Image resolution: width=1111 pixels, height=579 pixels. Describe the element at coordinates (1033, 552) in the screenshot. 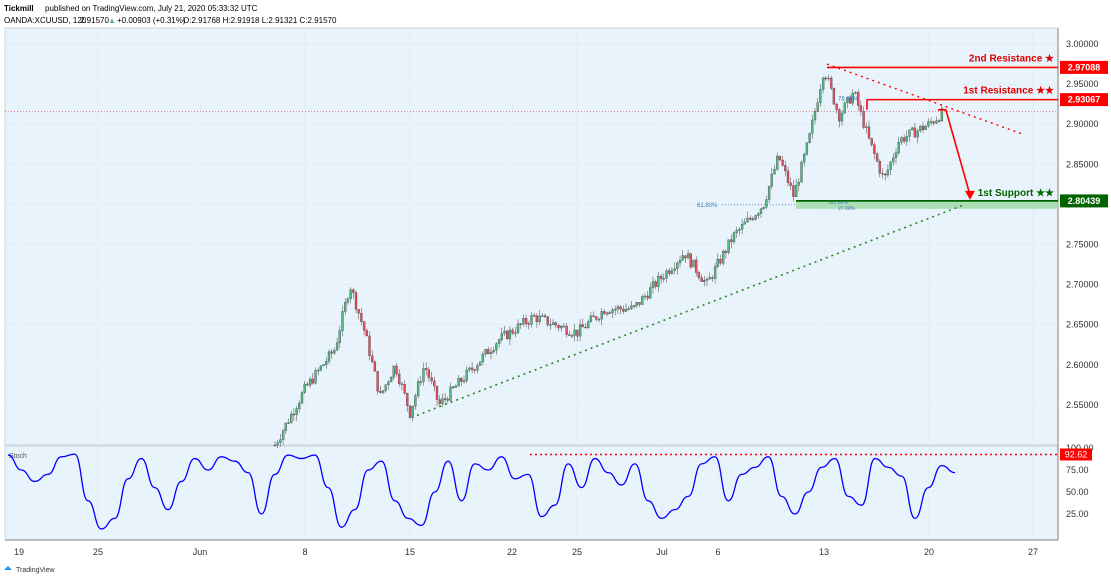

I see `time-tick-label: 27` at that location.